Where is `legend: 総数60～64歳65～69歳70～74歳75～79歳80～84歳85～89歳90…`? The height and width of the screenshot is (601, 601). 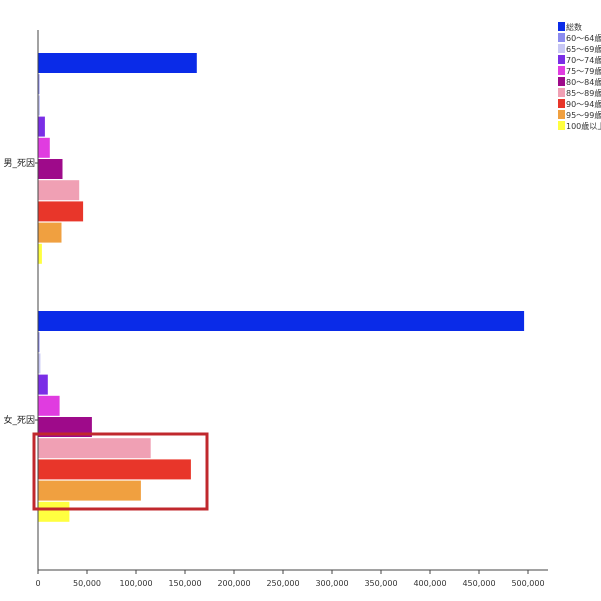
legend: 総数60～64歳65～69歳70～74歳75～79歳80～84歳85～89歳90… is located at coordinates (579, 76).